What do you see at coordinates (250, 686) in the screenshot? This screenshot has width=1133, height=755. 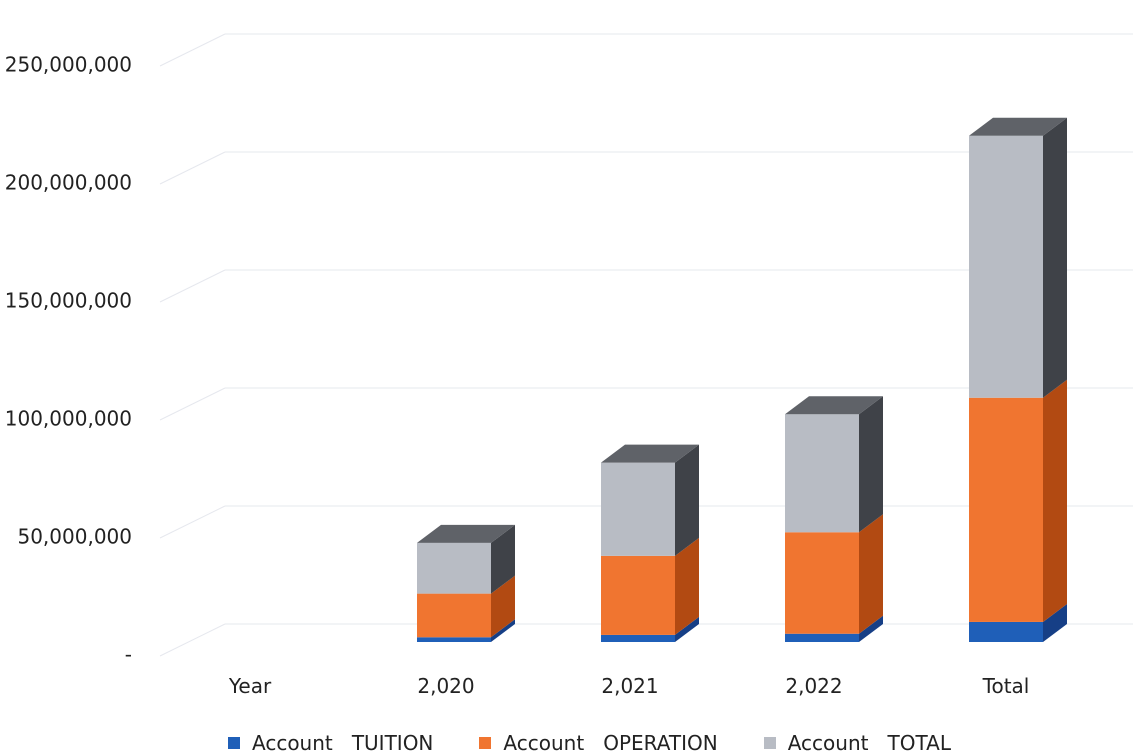 I see `x-tick-label: Year` at bounding box center [250, 686].